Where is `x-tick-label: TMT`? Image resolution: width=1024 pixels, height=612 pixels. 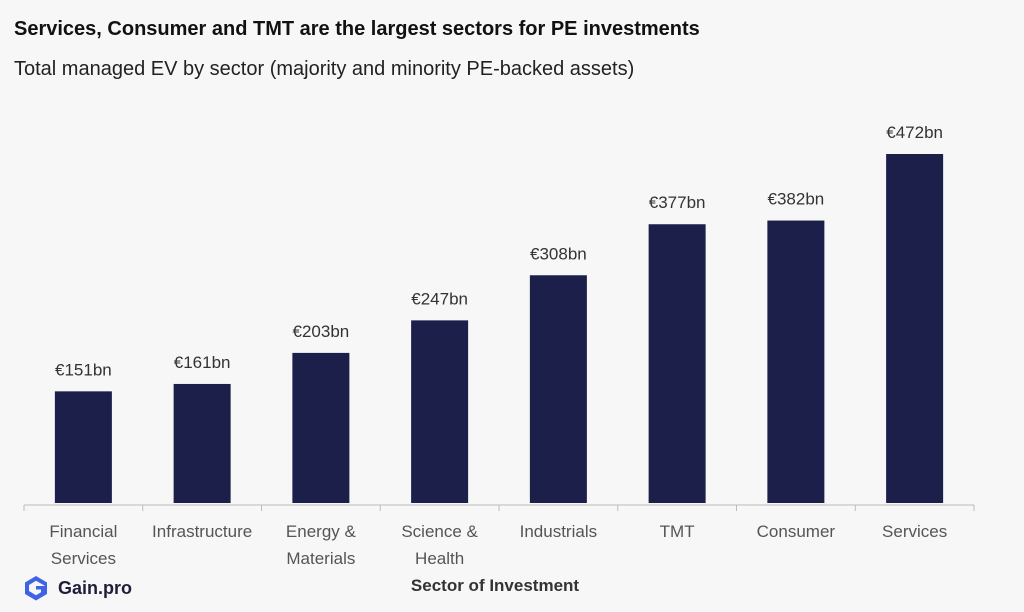 x-tick-label: TMT is located at coordinates (677, 531).